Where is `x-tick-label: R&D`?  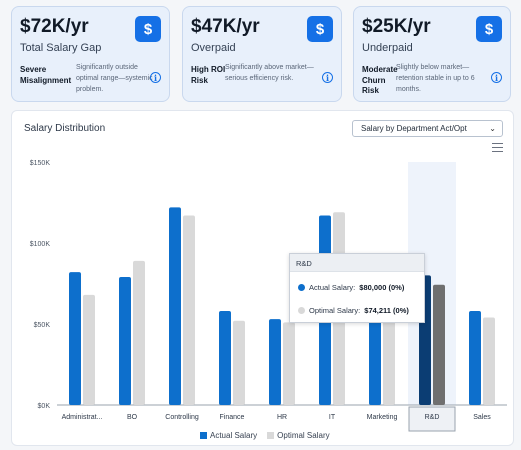
x-tick-label: R&D is located at coordinates (432, 417).